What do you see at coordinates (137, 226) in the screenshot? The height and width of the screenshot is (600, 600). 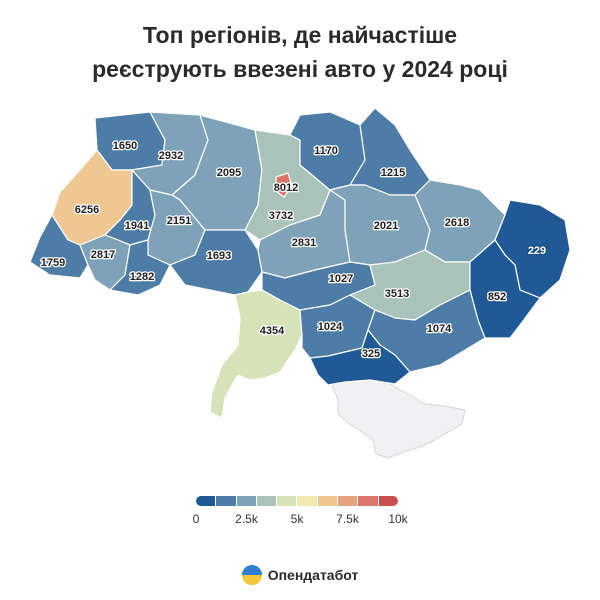 I see `label-ternopil: 1941` at bounding box center [137, 226].